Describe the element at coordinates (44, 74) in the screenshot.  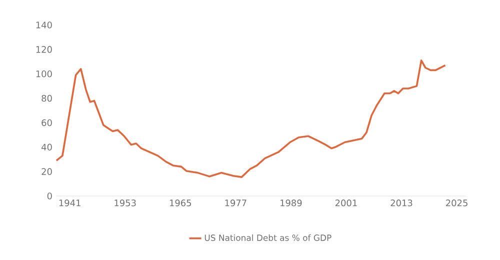
I see `y-tick-label: 100` at that location.